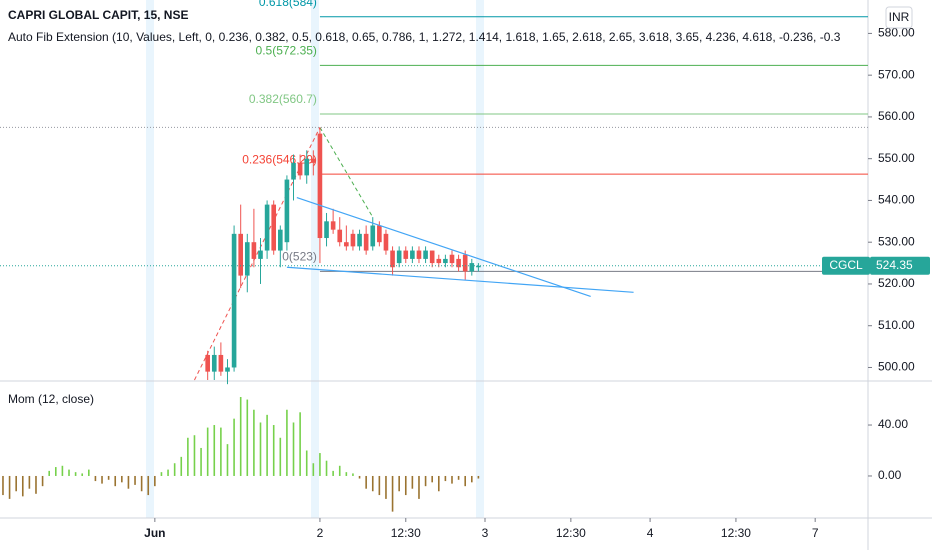  What do you see at coordinates (51, 399) in the screenshot?
I see `indicator-label: Mom (12, close)` at bounding box center [51, 399].